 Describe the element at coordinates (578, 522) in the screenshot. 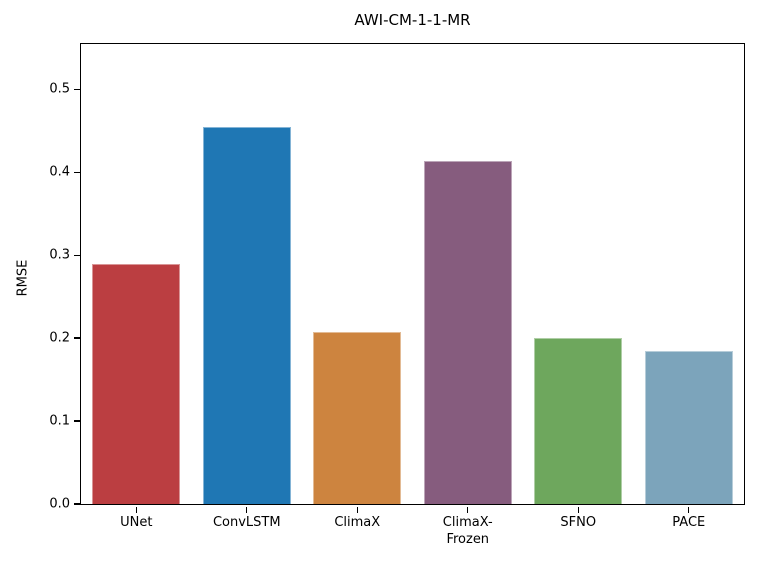

I see `x-tick-label-sfno: SFNO` at that location.